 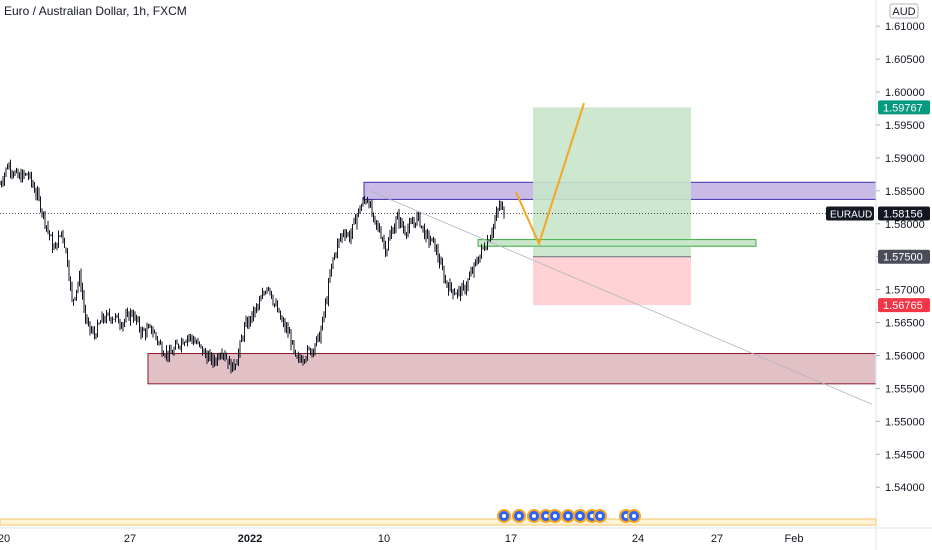 I want to click on price-tag-label: 1.56765, so click(x=903, y=306).